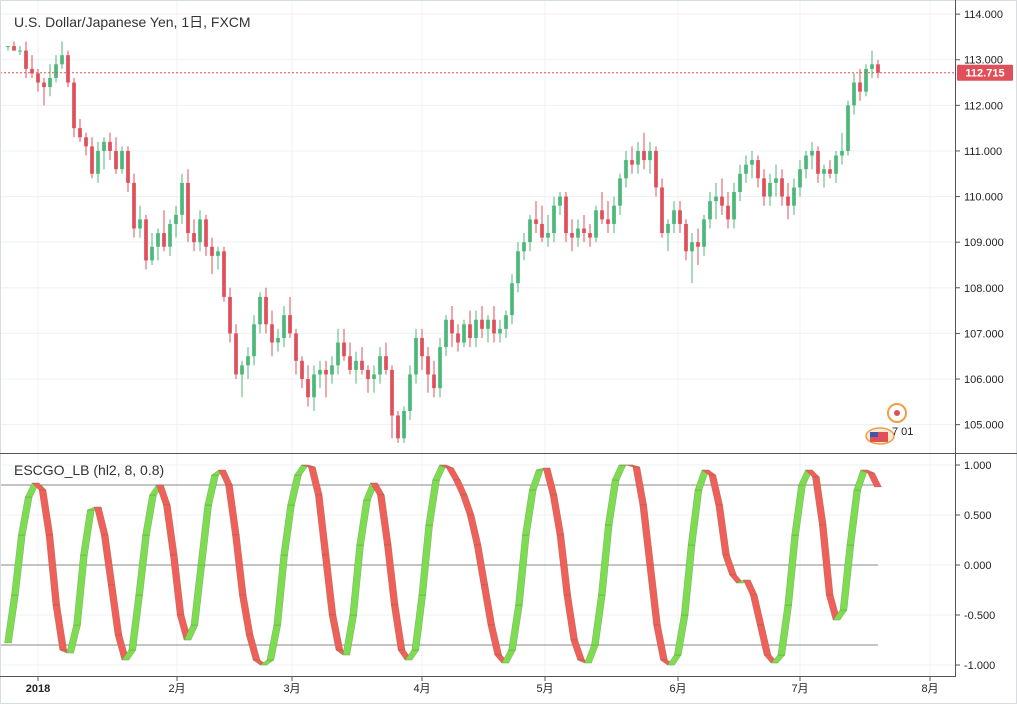  I want to click on x-tick-label: 3月, so click(291, 689).